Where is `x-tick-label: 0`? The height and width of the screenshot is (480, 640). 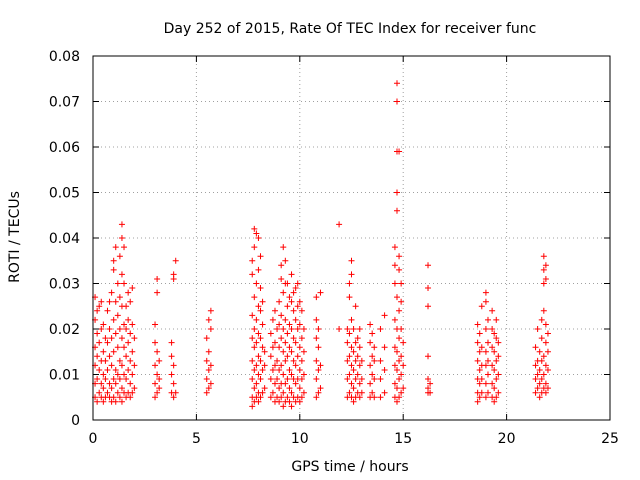
x-tick-label: 0 is located at coordinates (93, 439).